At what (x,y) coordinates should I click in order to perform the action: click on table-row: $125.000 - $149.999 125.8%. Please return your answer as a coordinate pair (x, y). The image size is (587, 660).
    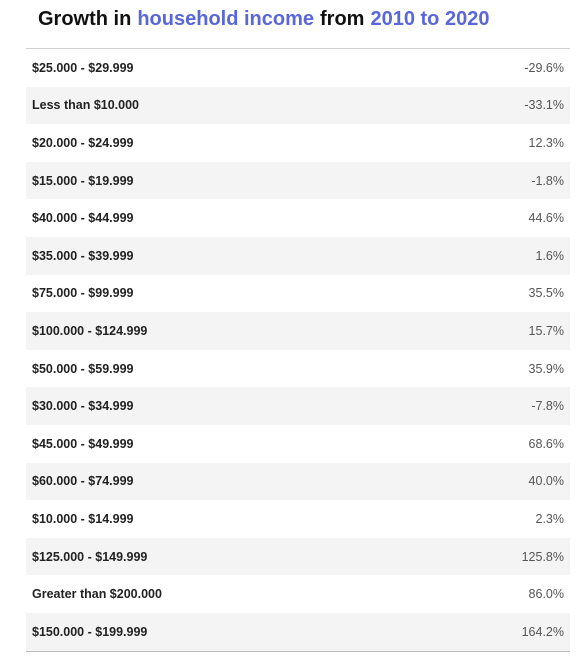
    Looking at the image, I should click on (298, 556).